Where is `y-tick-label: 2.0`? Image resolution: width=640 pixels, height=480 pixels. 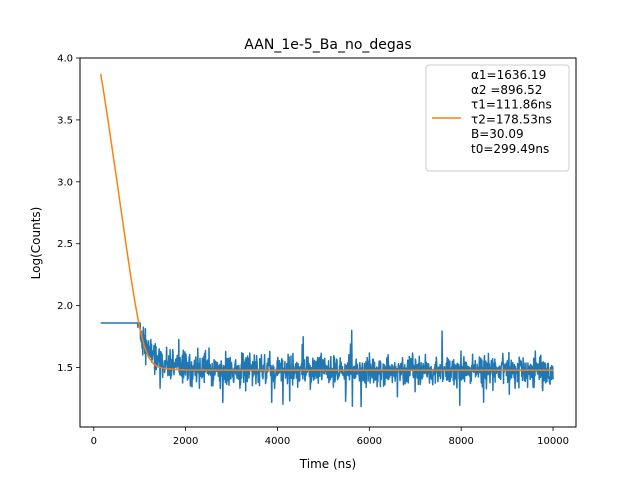 y-tick-label: 2.0 is located at coordinates (65, 306).